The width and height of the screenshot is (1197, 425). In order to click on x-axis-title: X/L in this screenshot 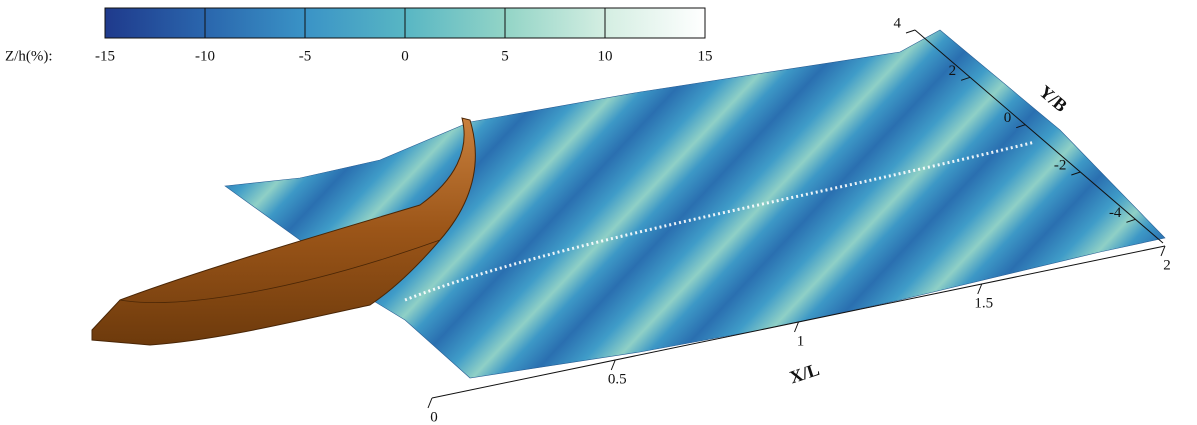, I will do `click(804, 373)`.